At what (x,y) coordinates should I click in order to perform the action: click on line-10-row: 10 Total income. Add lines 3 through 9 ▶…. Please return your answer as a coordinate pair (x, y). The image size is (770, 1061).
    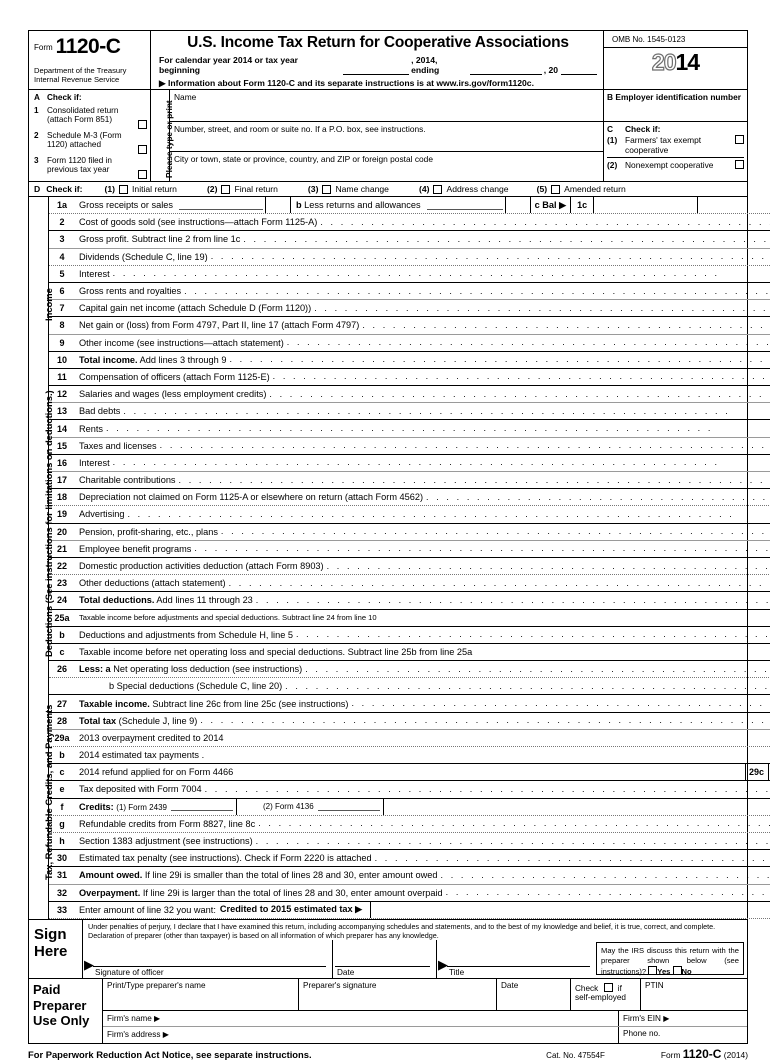
    Looking at the image, I should click on (409, 360).